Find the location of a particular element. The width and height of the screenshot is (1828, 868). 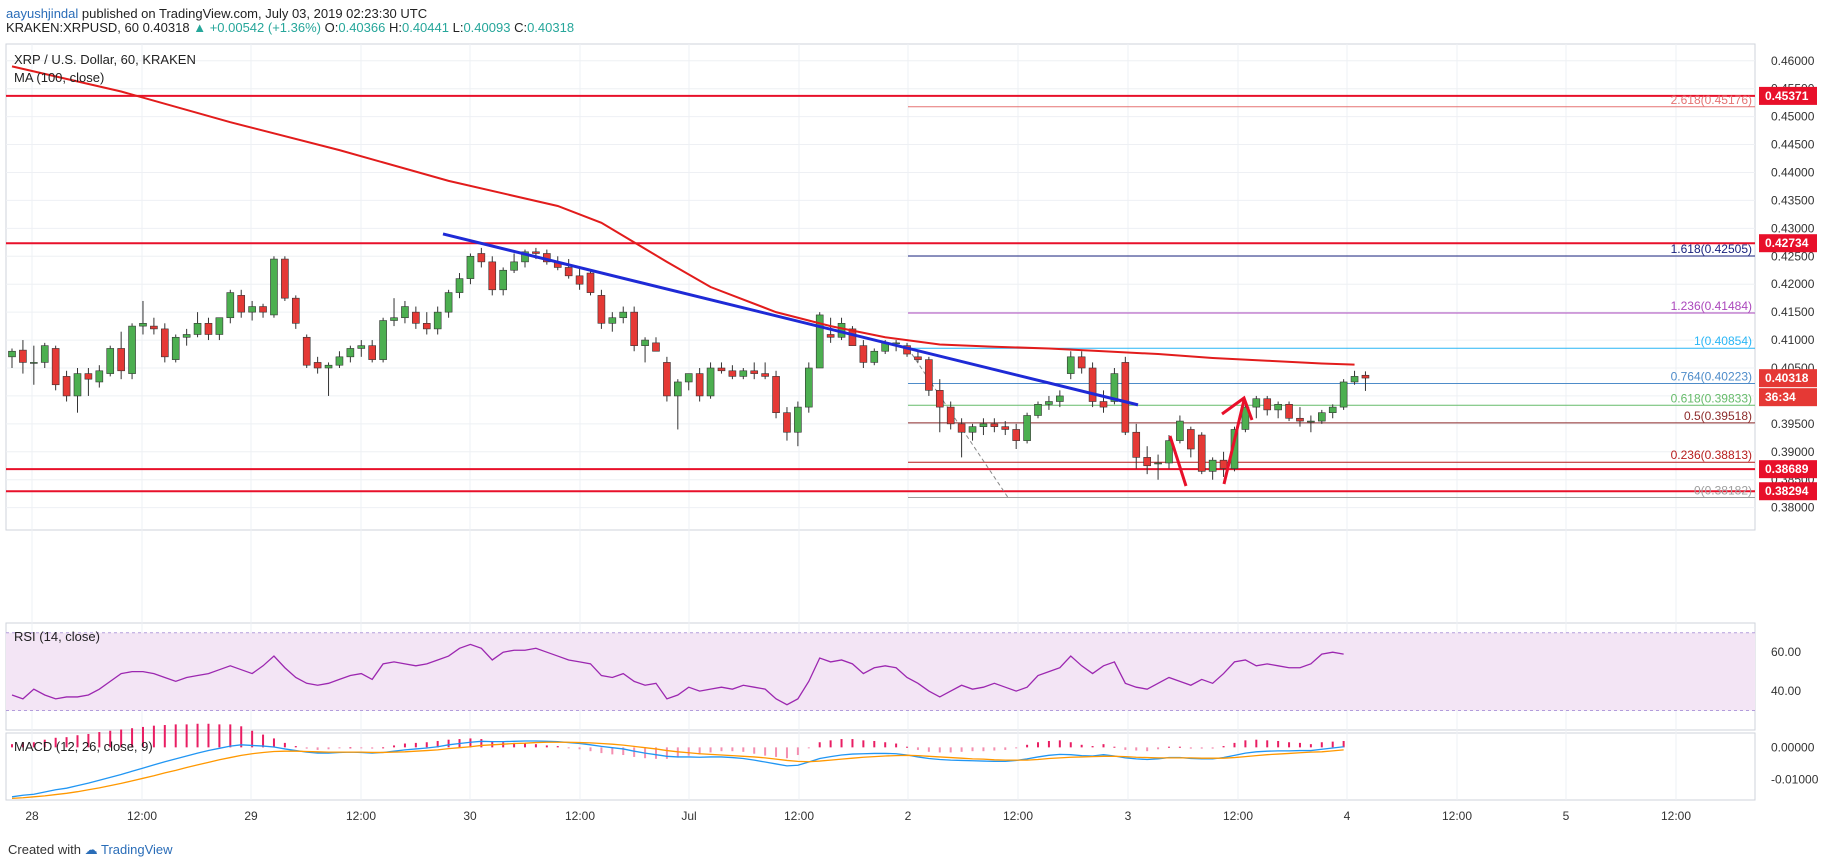

macd-signal-line is located at coordinates (677, 770).